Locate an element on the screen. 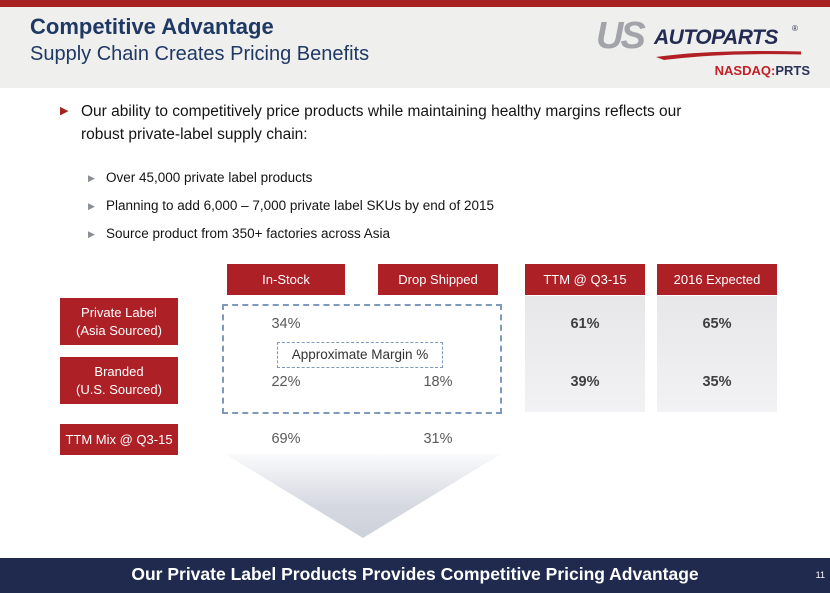 This screenshot has height=593, width=830. slide-title: Competitive Advantage is located at coordinates (152, 26).